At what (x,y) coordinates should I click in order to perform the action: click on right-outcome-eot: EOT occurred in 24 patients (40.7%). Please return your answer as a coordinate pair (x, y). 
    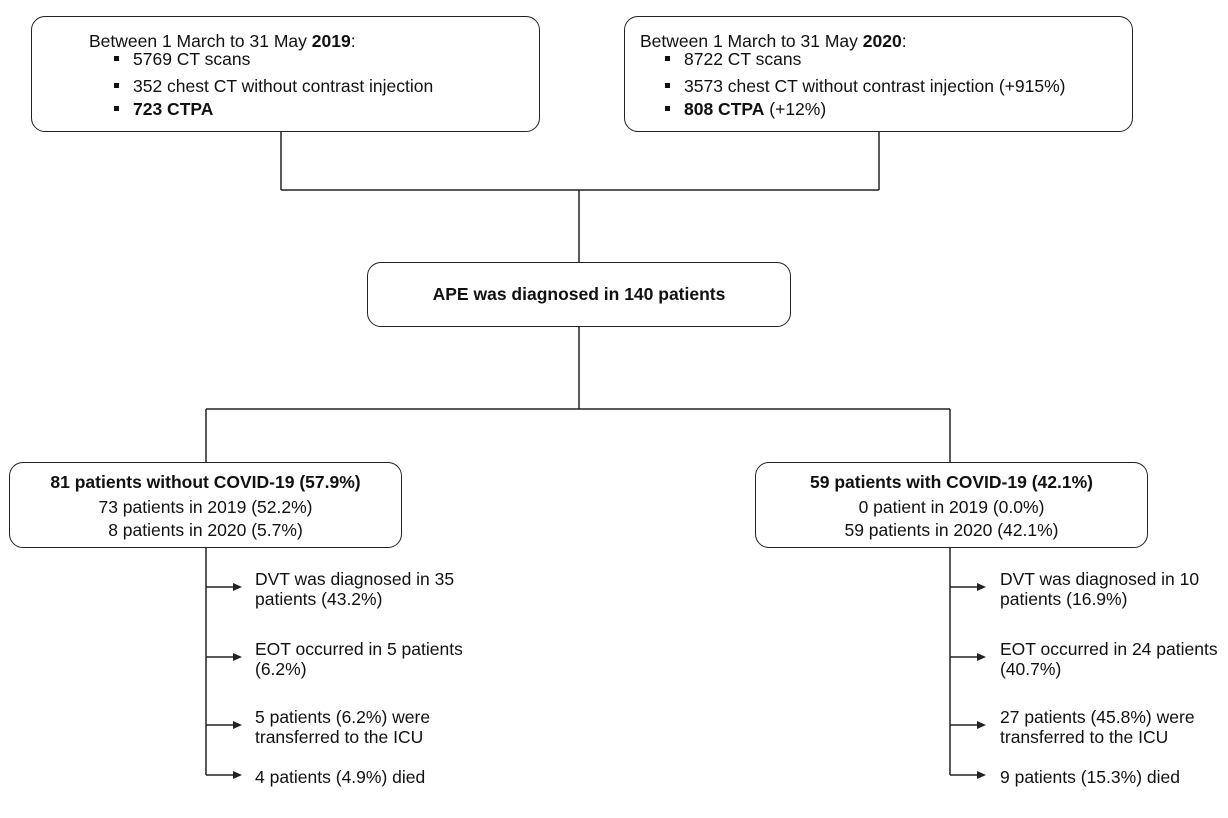
    Looking at the image, I should click on (1109, 659).